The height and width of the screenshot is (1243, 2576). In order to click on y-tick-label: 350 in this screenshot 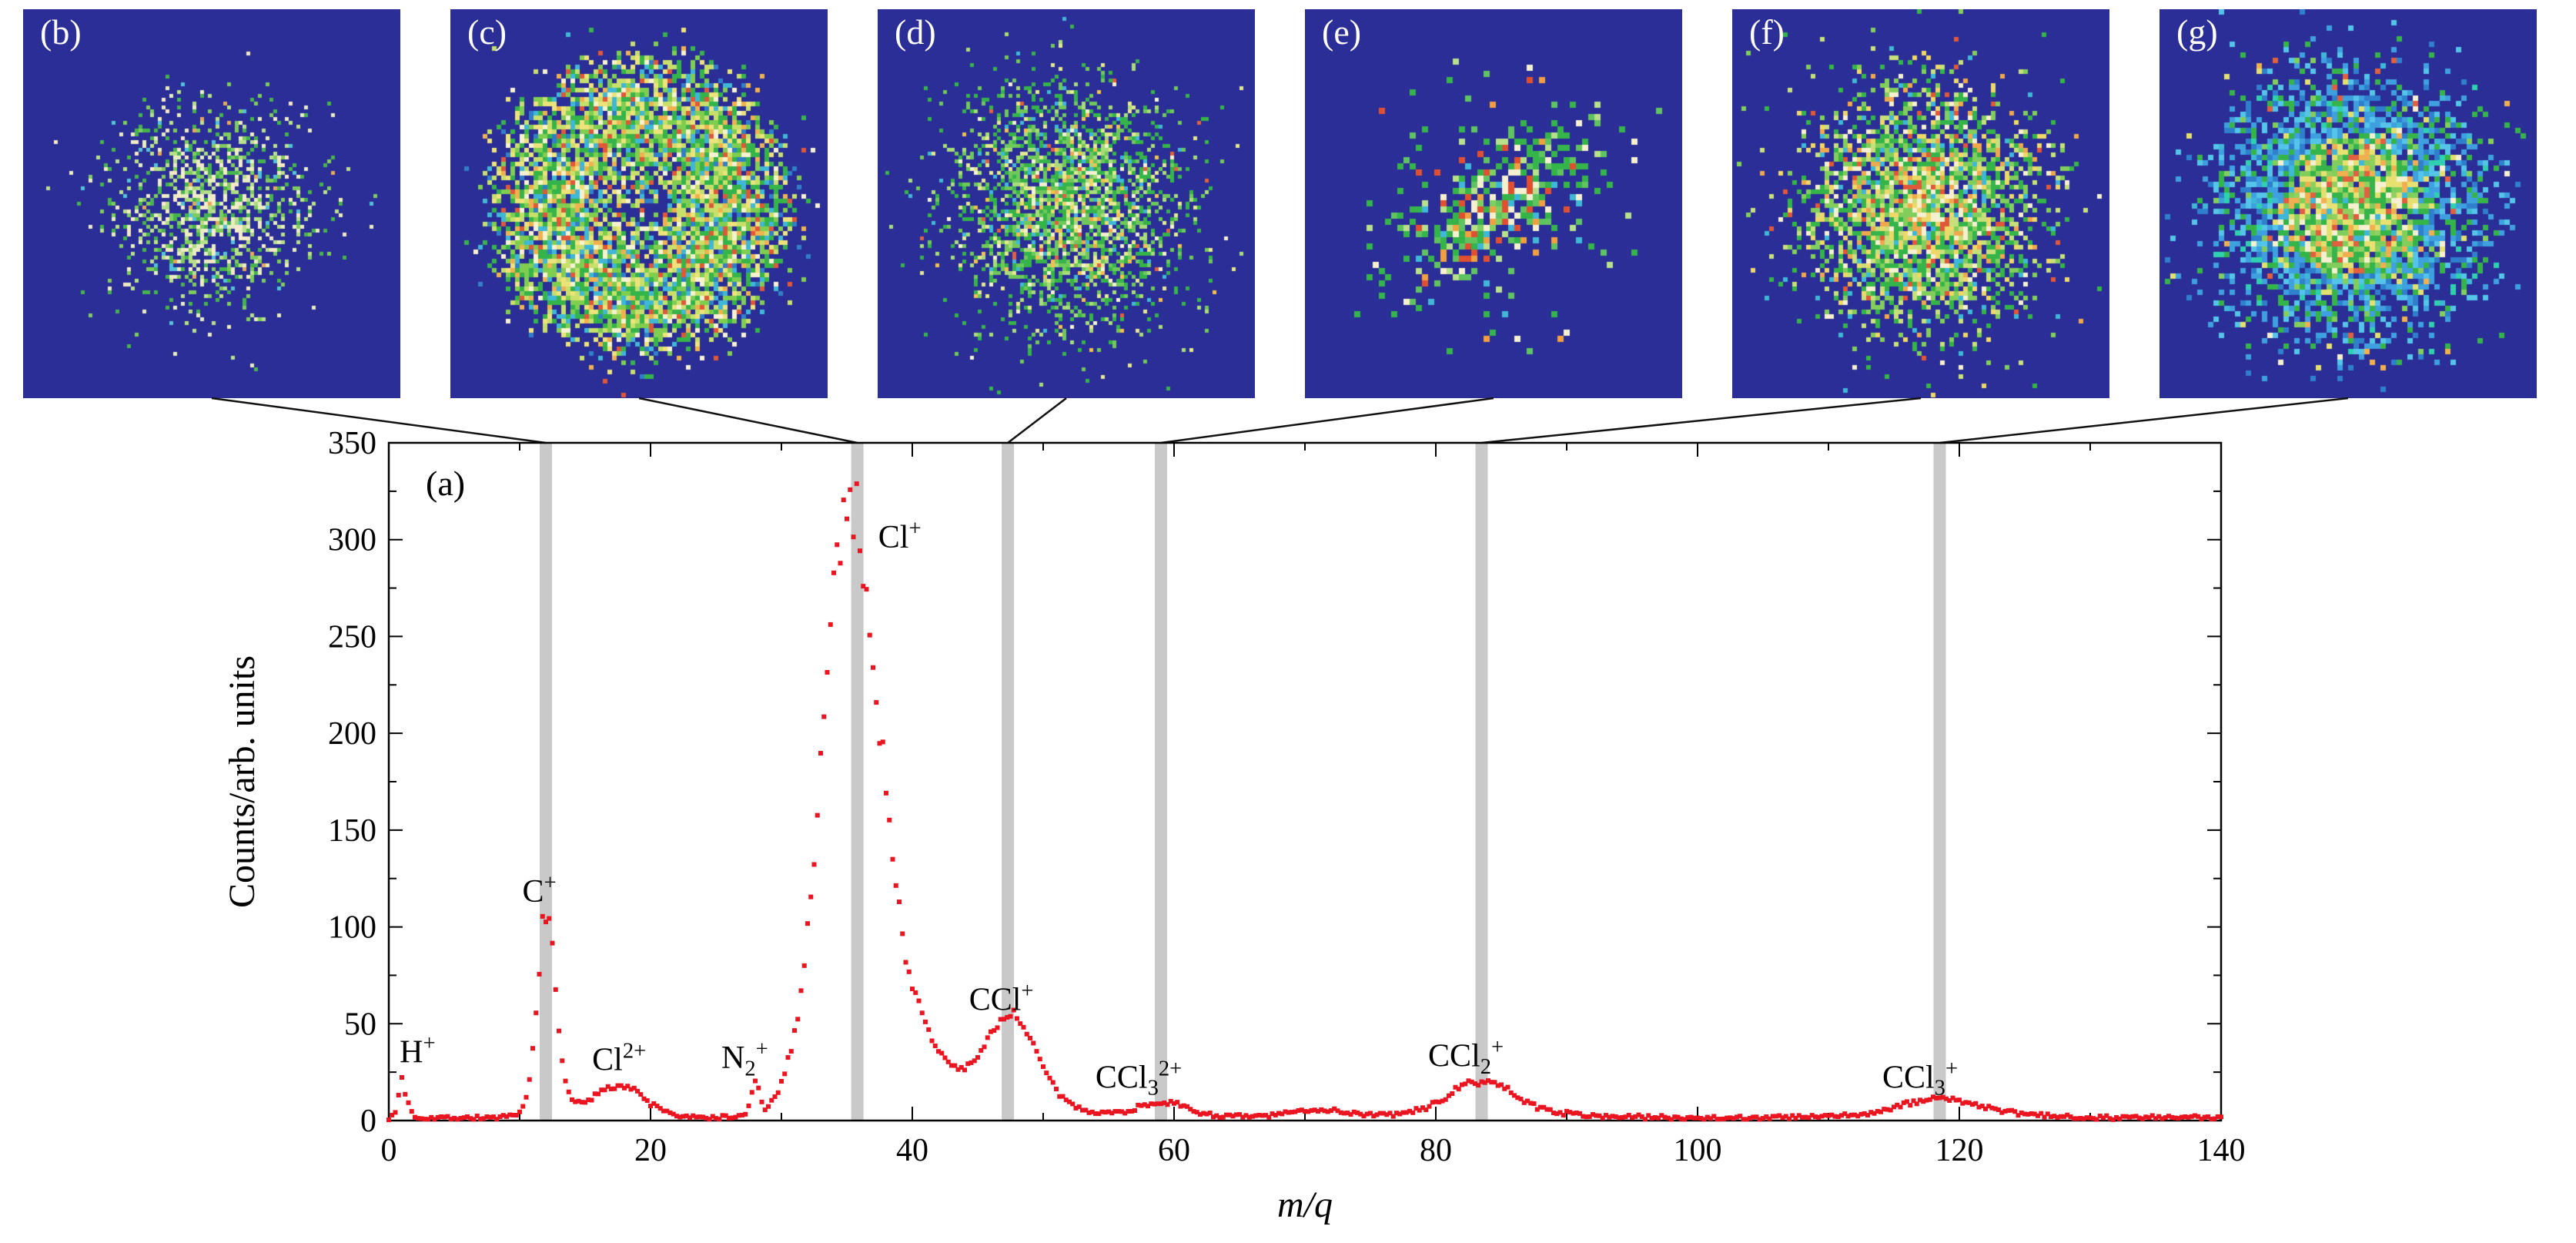, I will do `click(352, 443)`.